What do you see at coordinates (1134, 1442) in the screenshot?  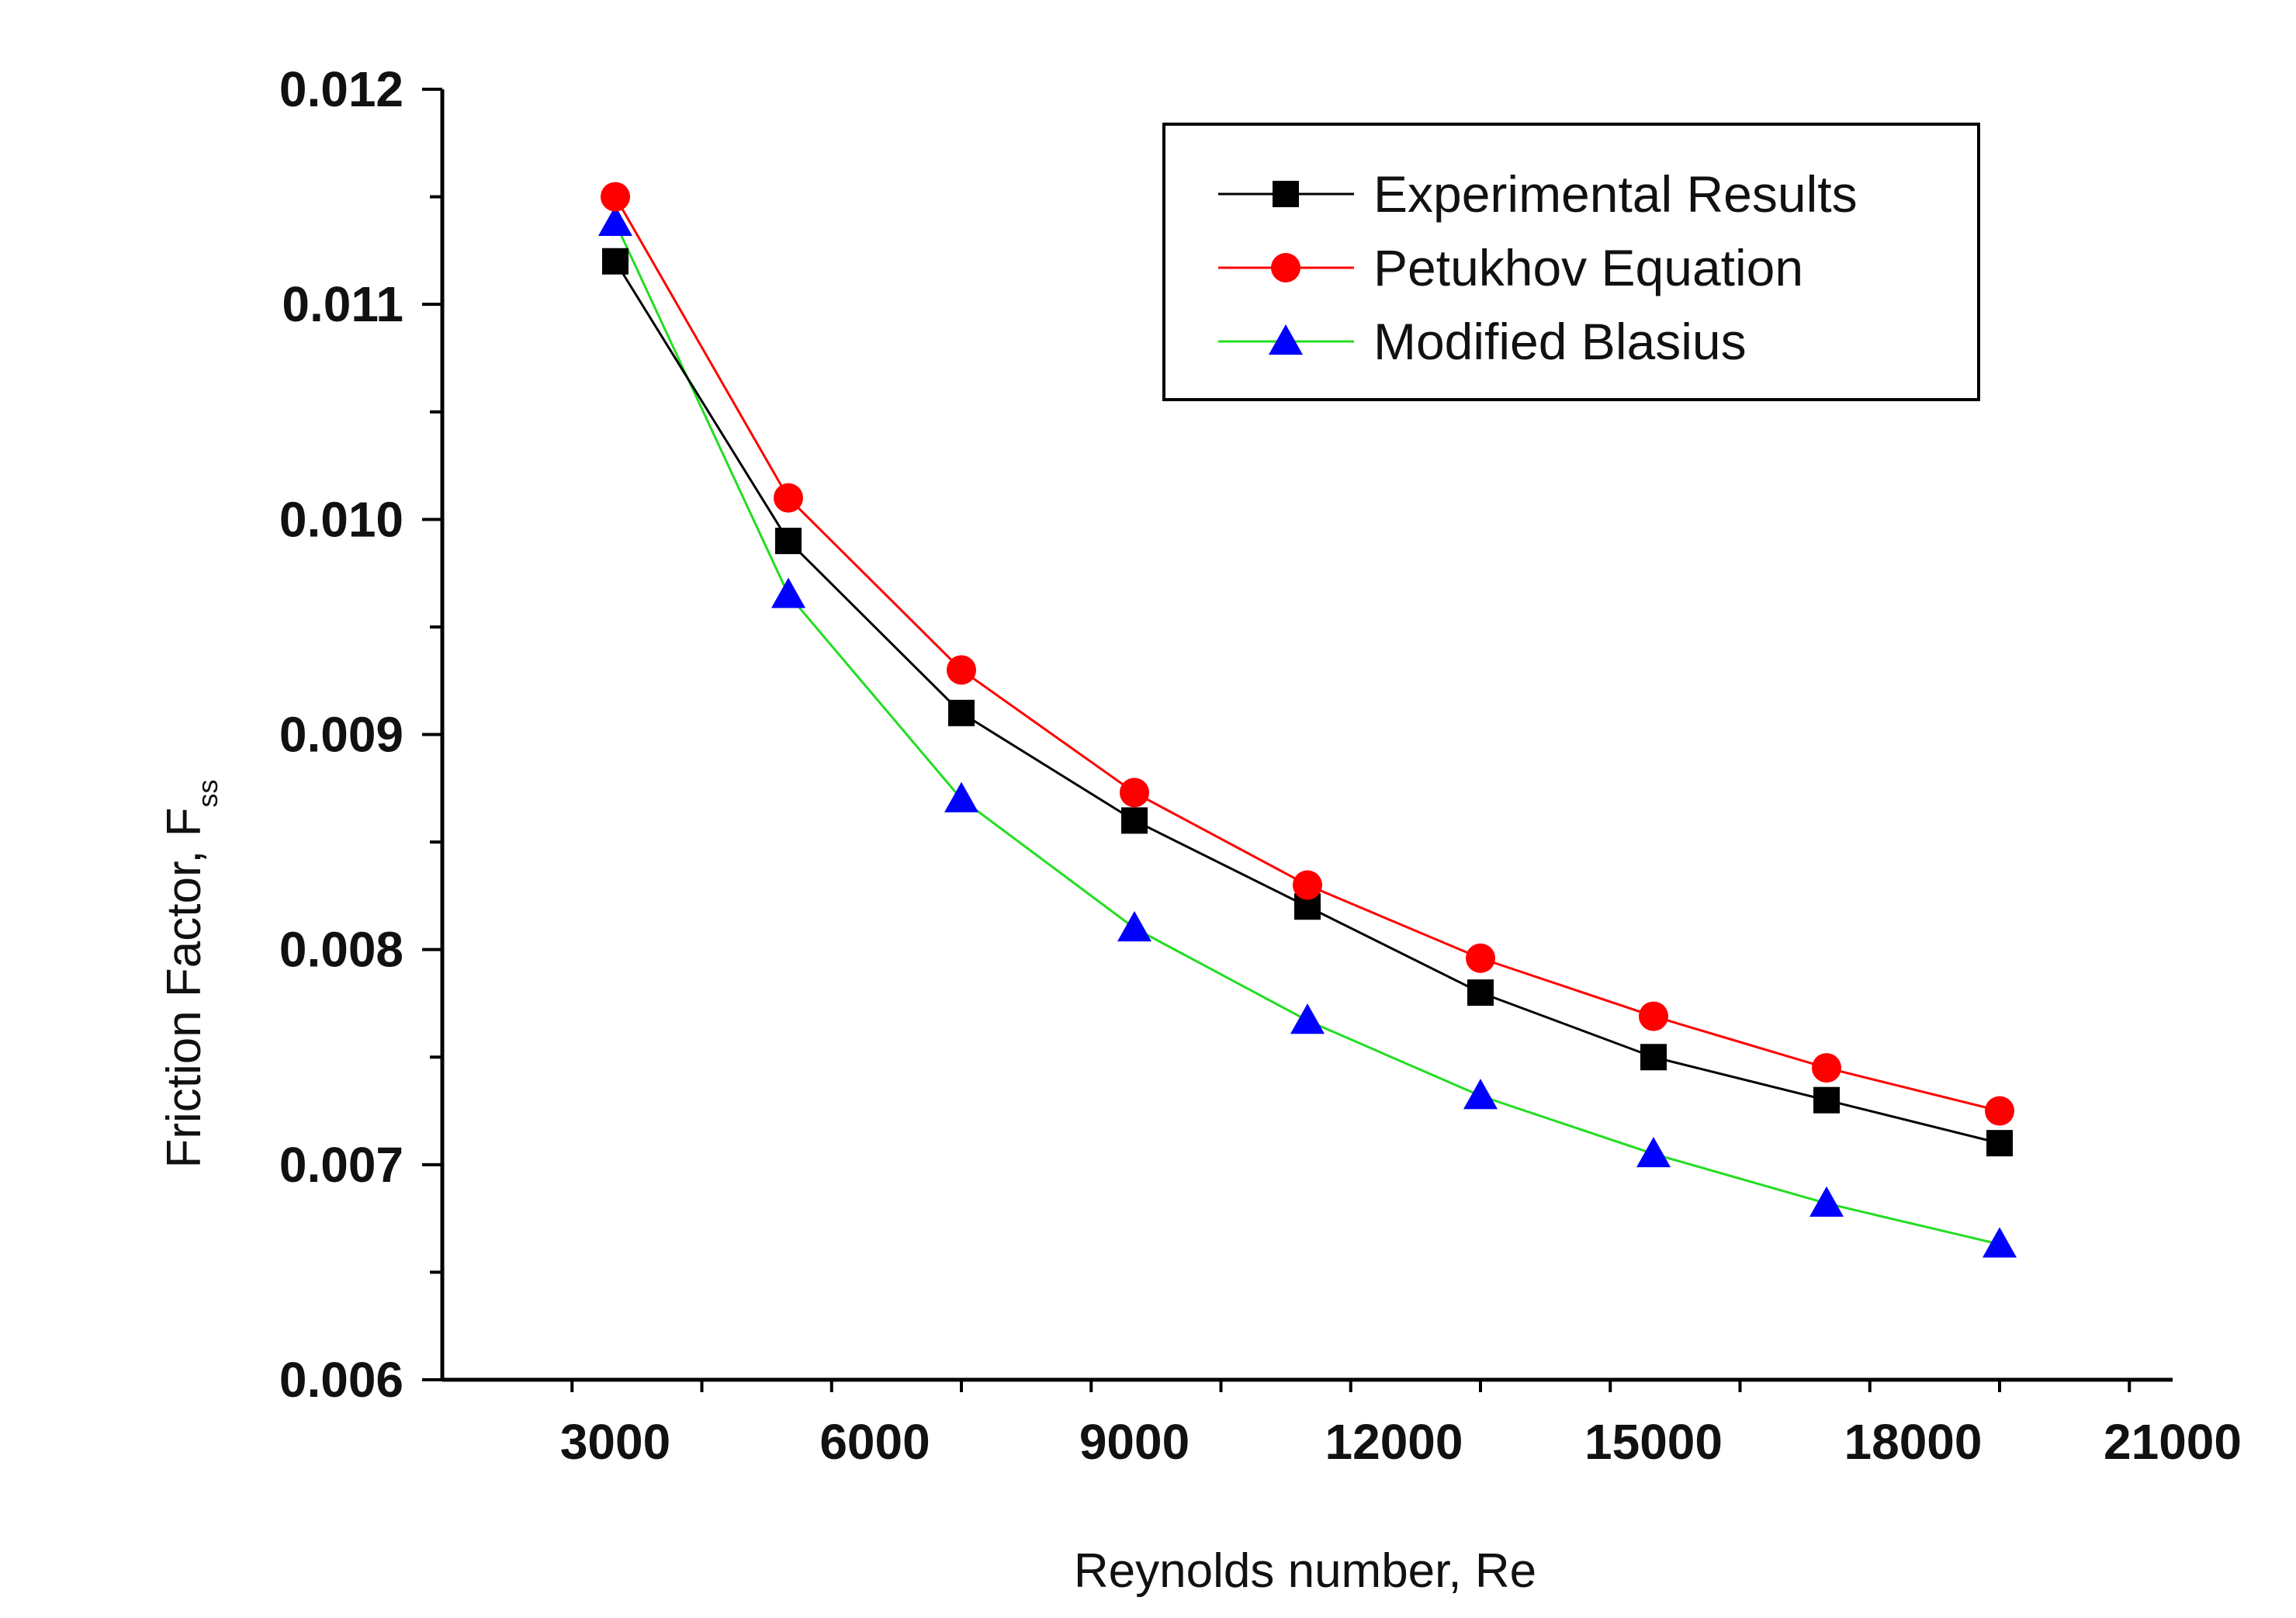 I see `x-tick-label: 9000` at bounding box center [1134, 1442].